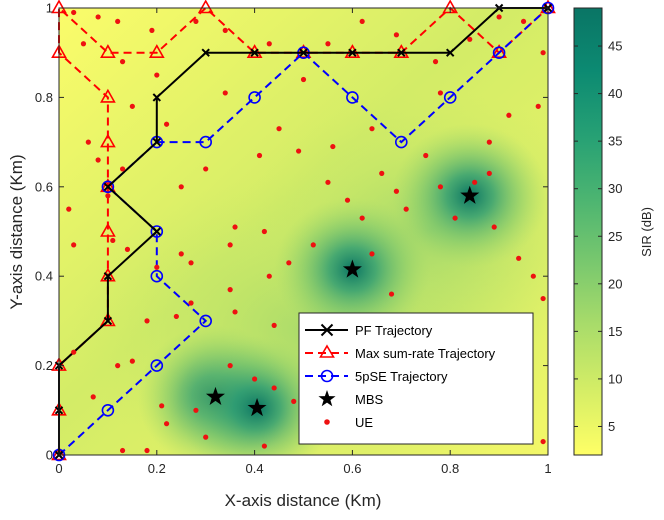 The width and height of the screenshot is (664, 520). What do you see at coordinates (327, 422) in the screenshot?
I see `legend-marker-ue` at bounding box center [327, 422].